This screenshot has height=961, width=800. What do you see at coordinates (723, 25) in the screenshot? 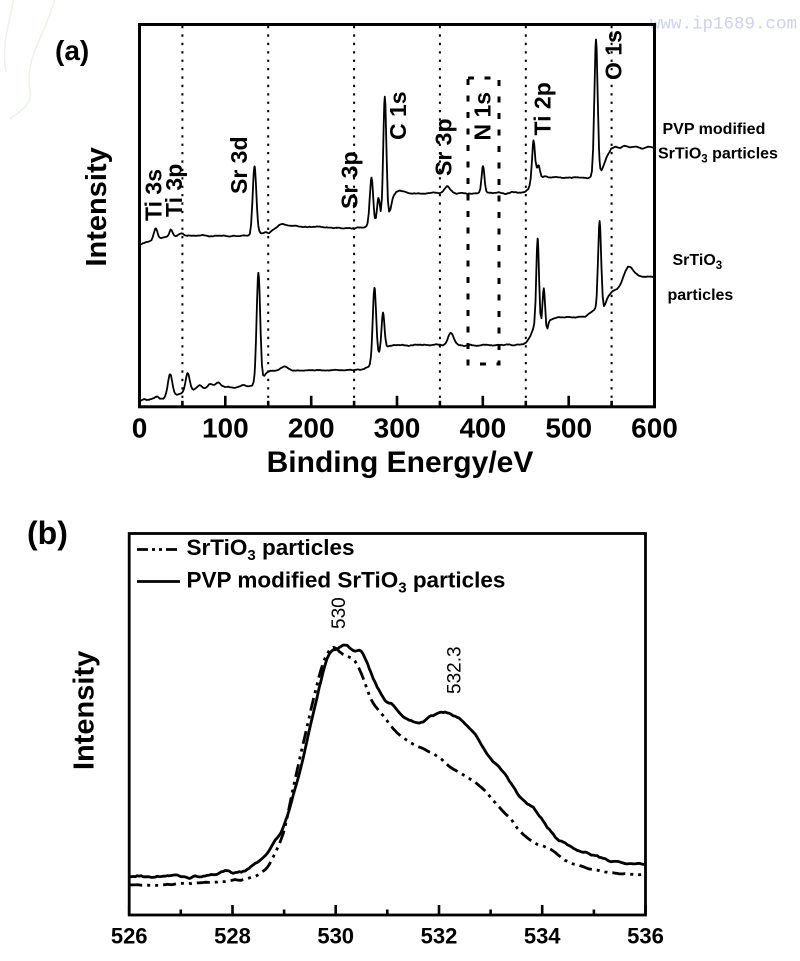
I see `svg-text: www.ip1689.com` at bounding box center [723, 25].